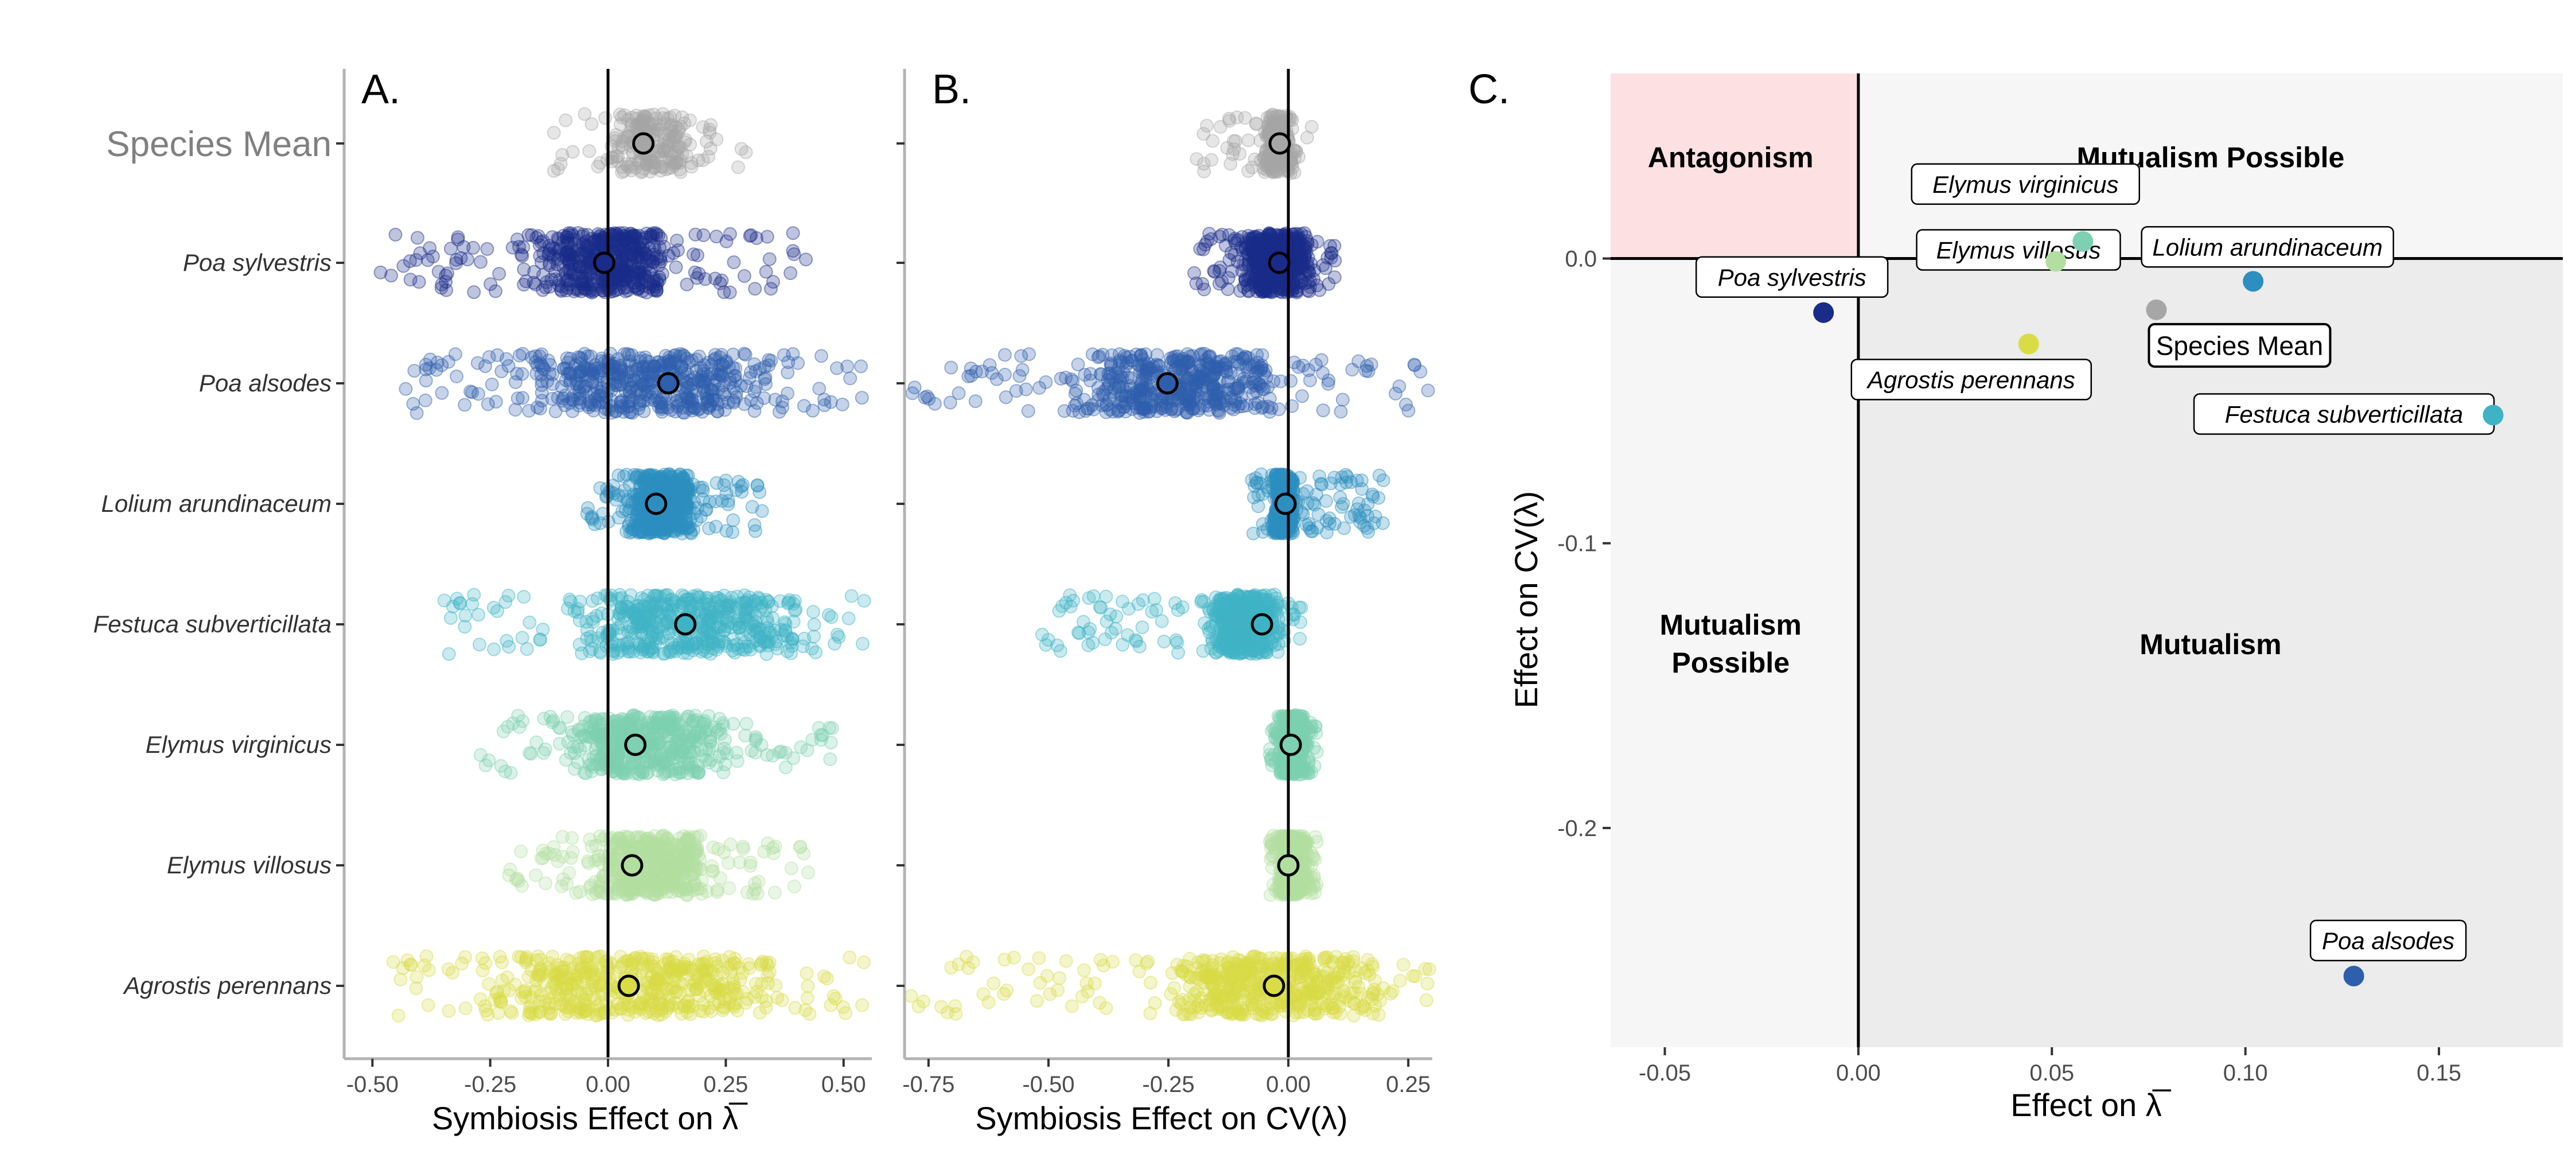 This screenshot has height=1162, width=2576. Describe the element at coordinates (636, 744) in the screenshot. I see `mean-marker-elymus-virginicus` at that location.